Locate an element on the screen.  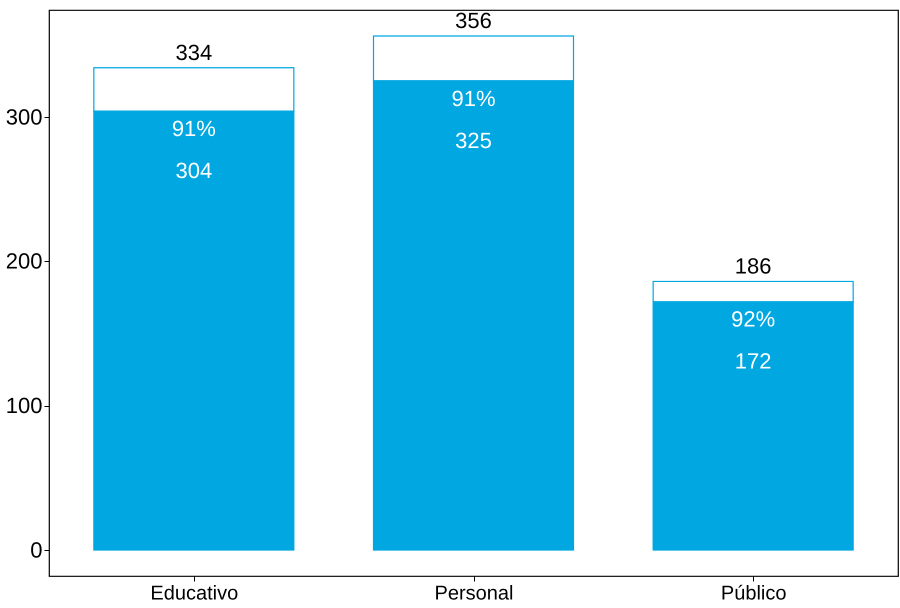
x-tick-label: Educativo is located at coordinates (194, 593).